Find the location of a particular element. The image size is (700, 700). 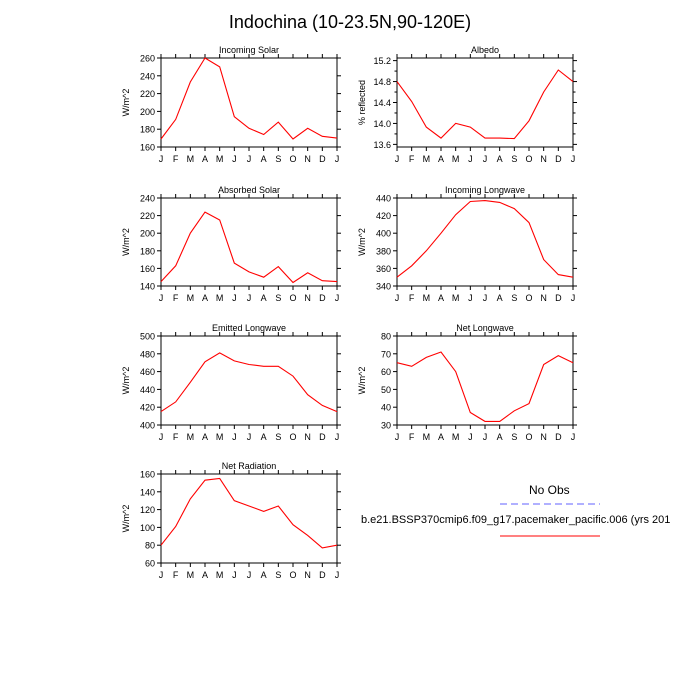

y-tick-label: 14.4 is located at coordinates (382, 103).